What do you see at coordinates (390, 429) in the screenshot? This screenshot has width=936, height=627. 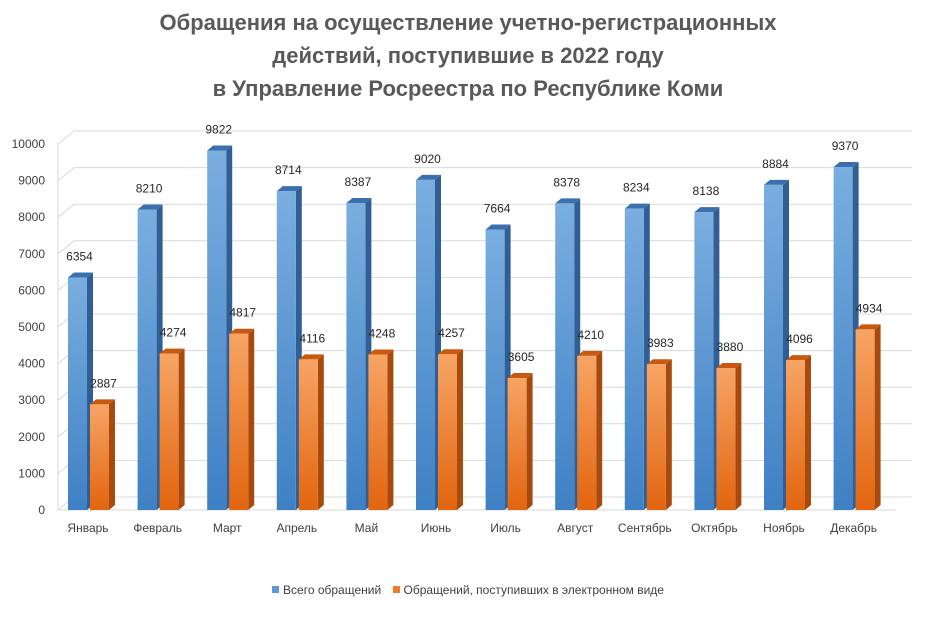 I see `bar-electronic-4-side` at bounding box center [390, 429].